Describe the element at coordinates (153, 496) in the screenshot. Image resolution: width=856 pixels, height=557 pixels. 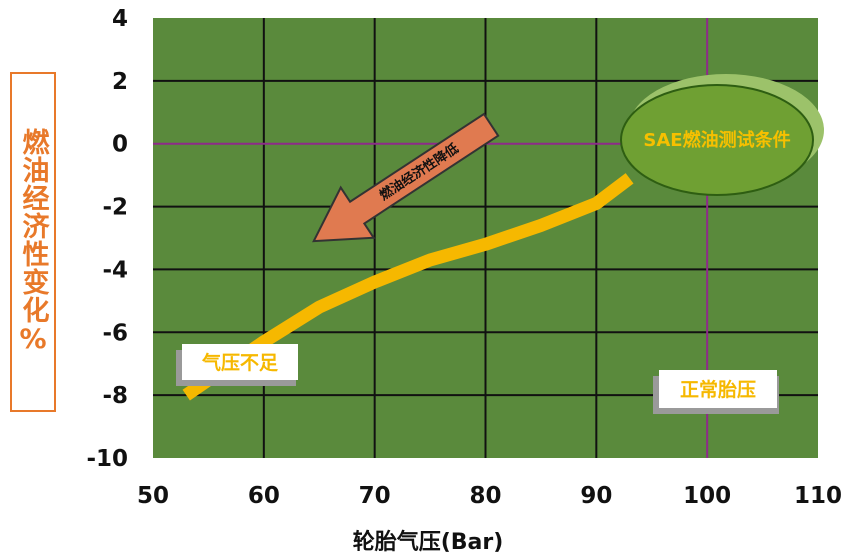
I see `x-tick-label: 50` at that location.